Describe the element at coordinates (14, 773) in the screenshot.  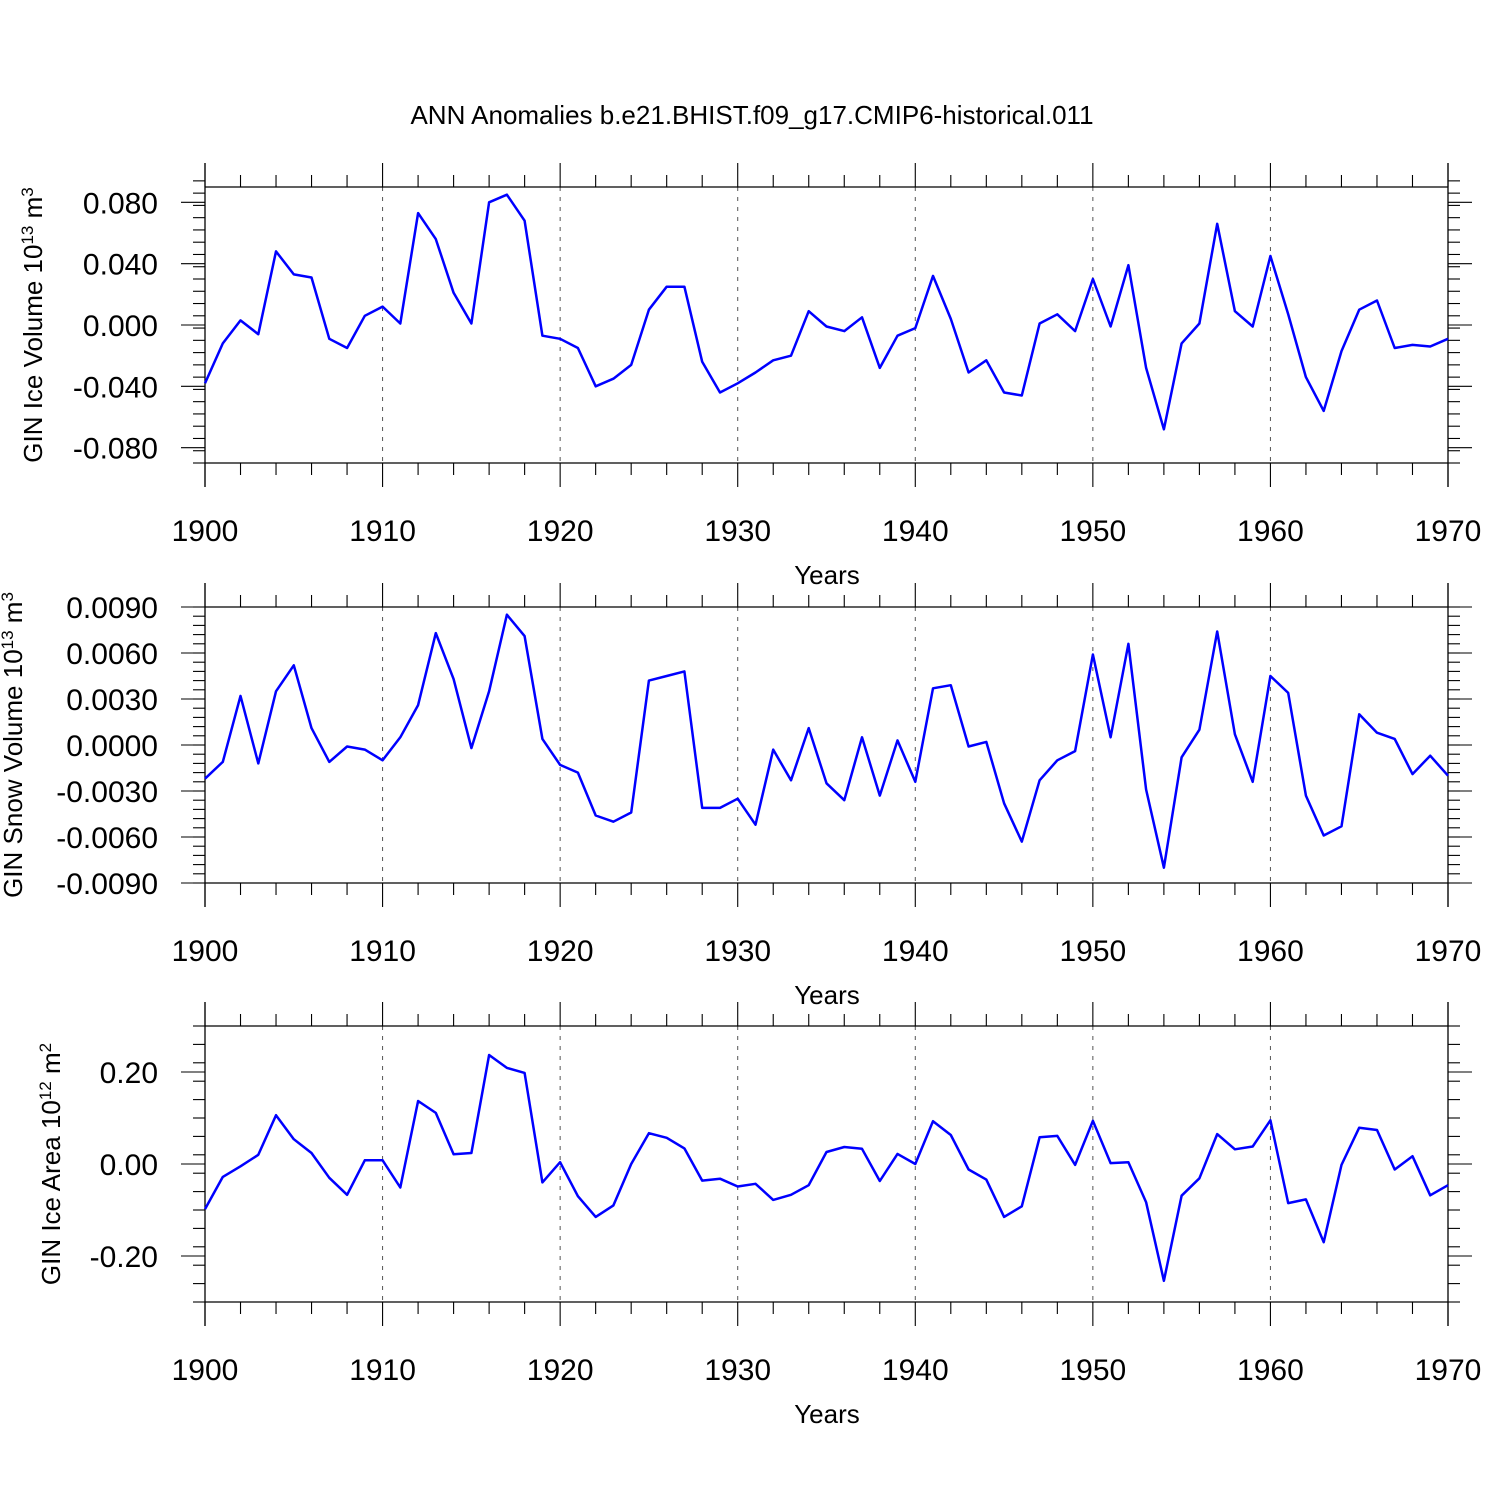
I see `y-axis-title-text: GIN Snow Volume 10` at that location.